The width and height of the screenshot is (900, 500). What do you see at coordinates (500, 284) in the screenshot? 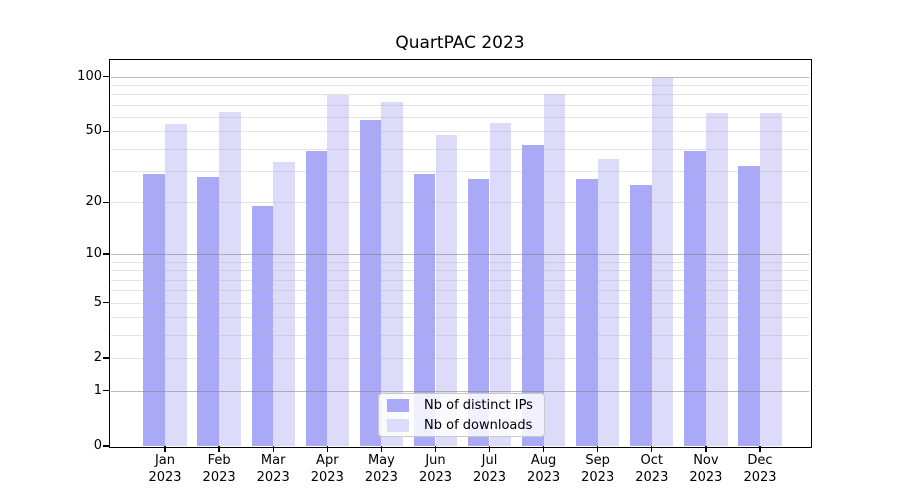
I see `bar-downloads-jul` at bounding box center [500, 284].